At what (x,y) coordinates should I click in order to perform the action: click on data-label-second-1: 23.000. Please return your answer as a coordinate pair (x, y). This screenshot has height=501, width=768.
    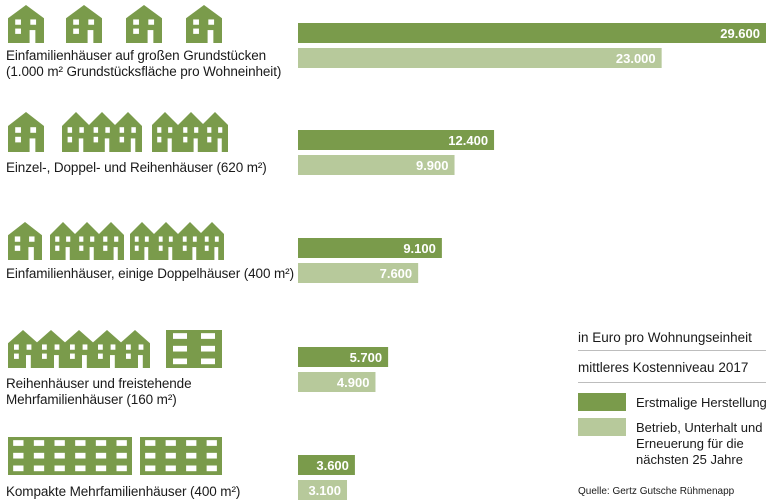
    Looking at the image, I should click on (636, 58).